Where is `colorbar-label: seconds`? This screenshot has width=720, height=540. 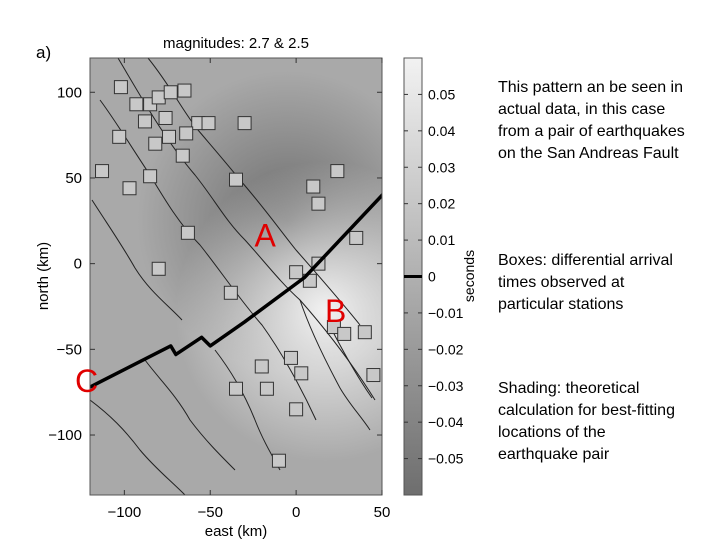 colorbar-label: seconds is located at coordinates (469, 276).